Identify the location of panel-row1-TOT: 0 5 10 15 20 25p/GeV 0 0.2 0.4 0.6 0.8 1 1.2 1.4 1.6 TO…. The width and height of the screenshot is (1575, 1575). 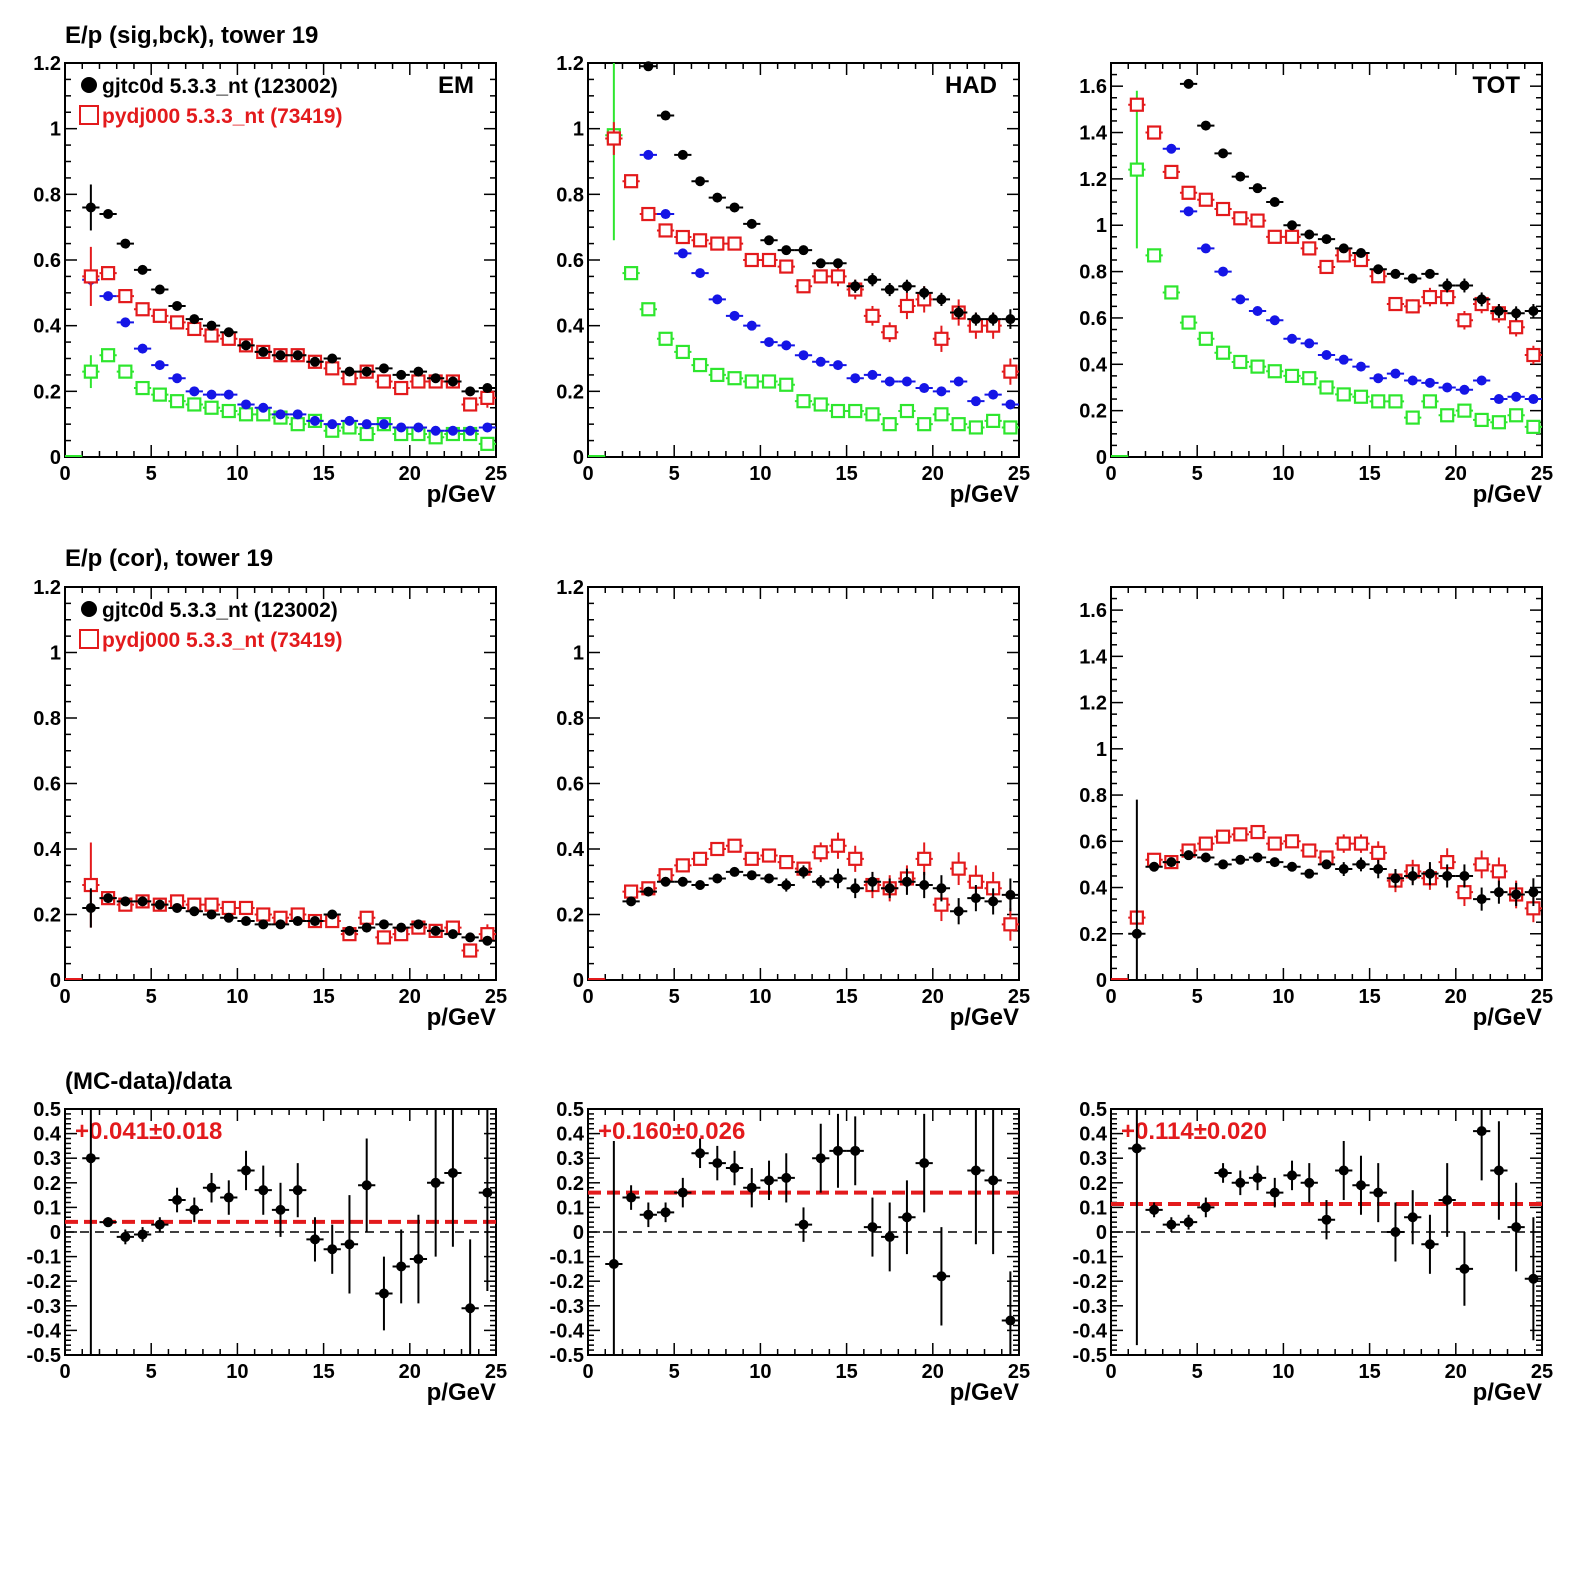
(1316, 285).